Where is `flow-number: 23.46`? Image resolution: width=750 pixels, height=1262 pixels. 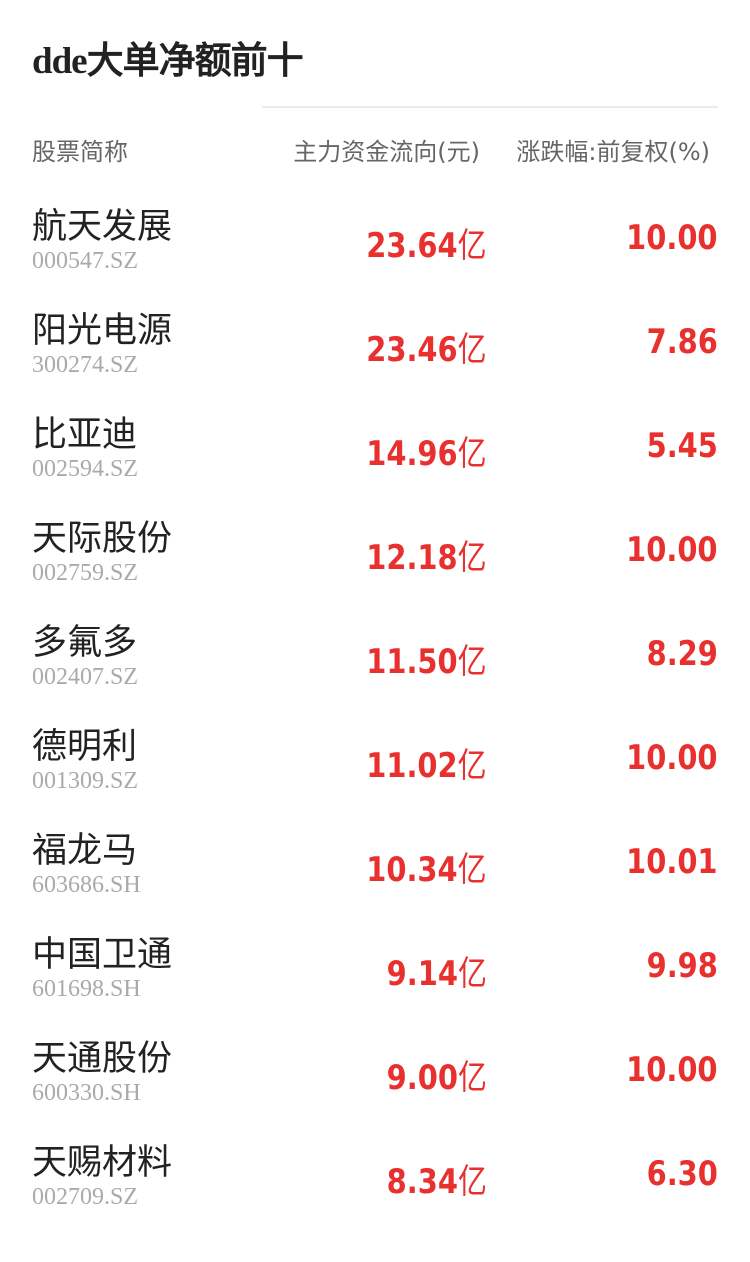 flow-number: 23.46 is located at coordinates (412, 350).